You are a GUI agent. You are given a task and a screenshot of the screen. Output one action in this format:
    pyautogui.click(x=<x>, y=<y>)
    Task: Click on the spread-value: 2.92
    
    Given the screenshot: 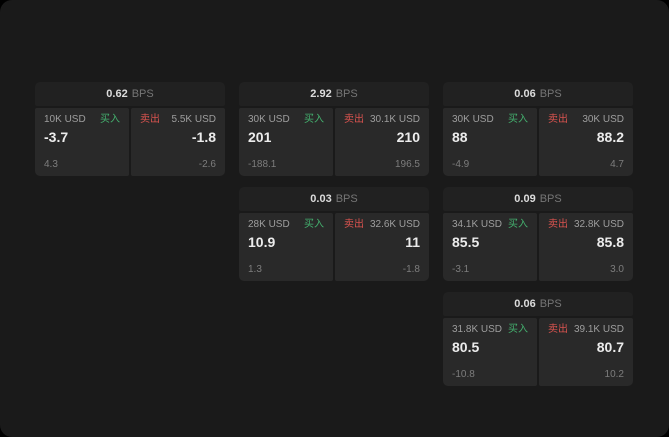 What is the action you would take?
    pyautogui.click(x=321, y=94)
    